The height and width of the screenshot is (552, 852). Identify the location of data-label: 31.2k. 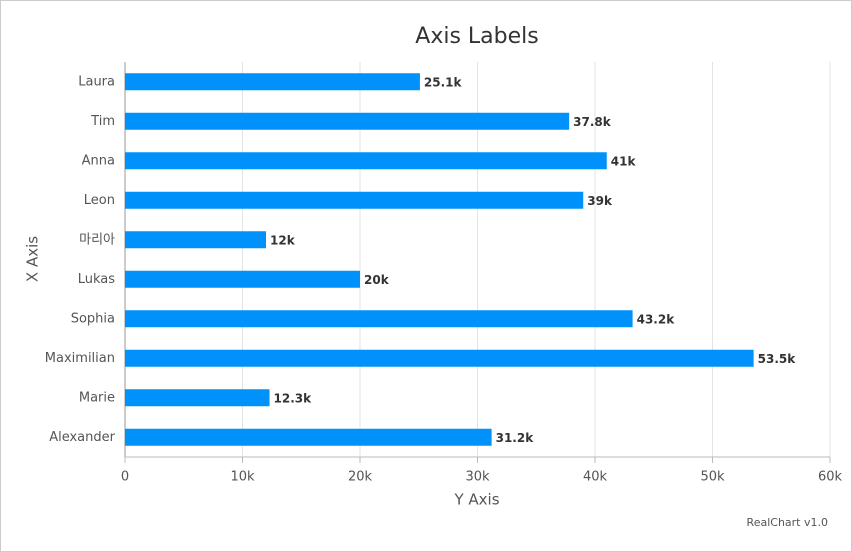
(515, 438).